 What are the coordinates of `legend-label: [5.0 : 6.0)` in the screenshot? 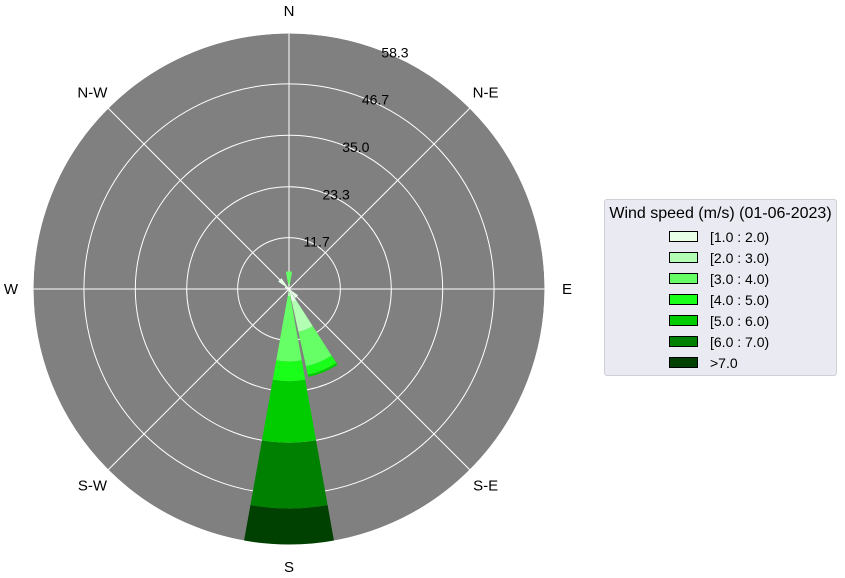 It's located at (740, 320).